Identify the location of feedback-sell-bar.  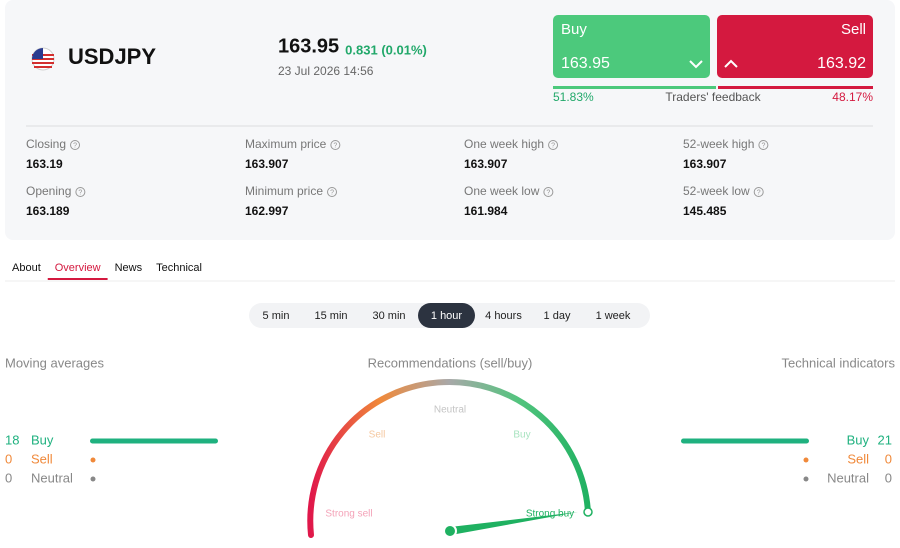
(795, 87).